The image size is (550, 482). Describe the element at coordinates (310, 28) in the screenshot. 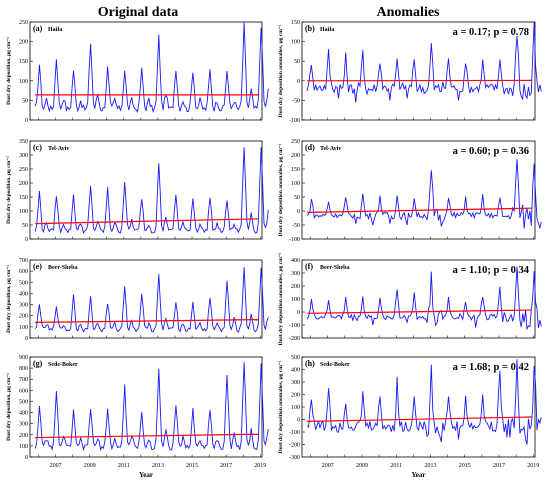

I see `panel-label: (b)` at that location.